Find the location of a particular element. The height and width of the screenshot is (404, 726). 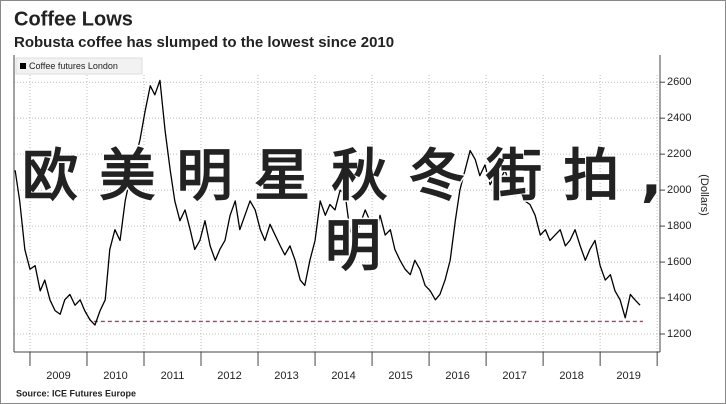

x-tick-label: 2014 is located at coordinates (343, 376).